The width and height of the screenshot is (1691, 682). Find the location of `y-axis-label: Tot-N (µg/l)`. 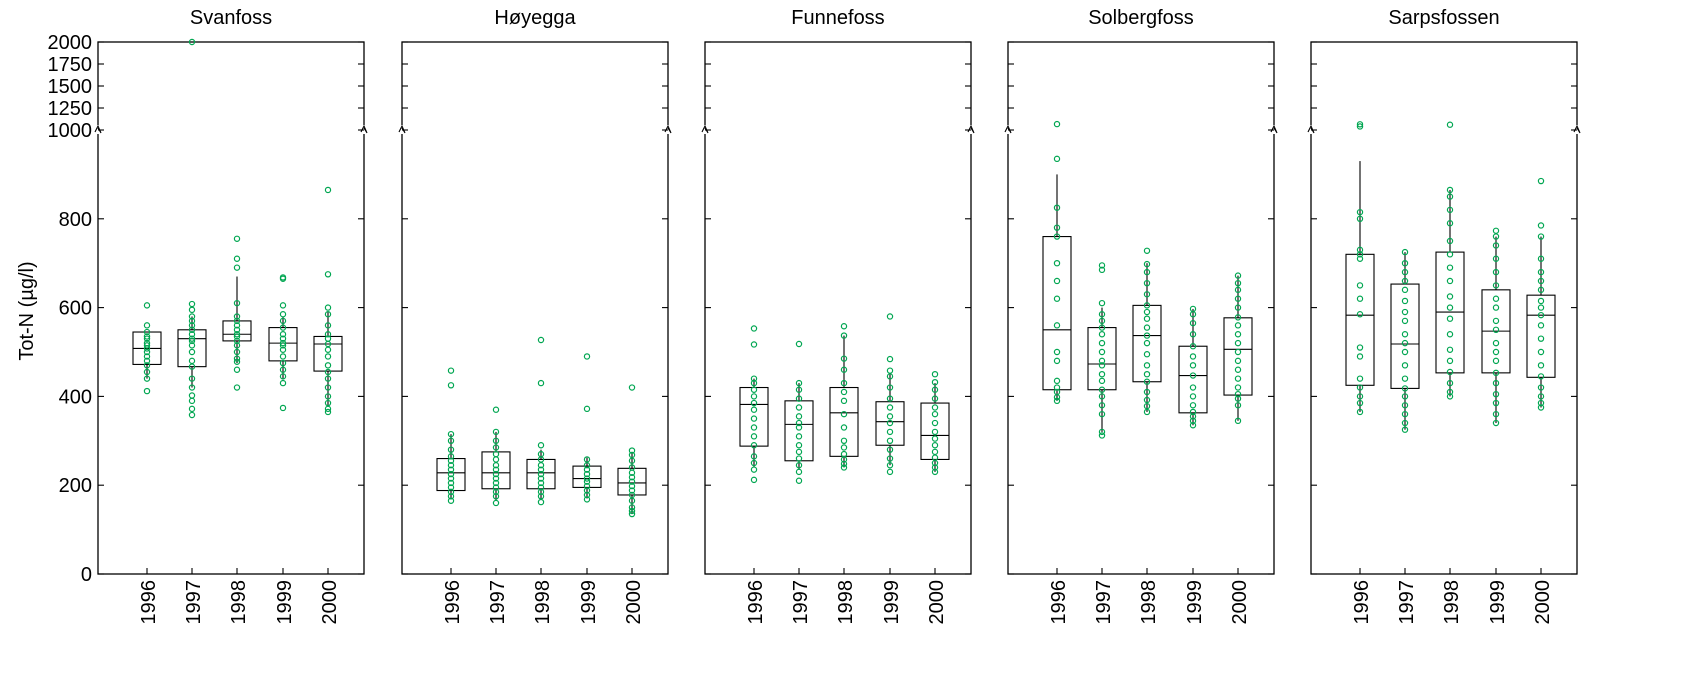

y-axis-label: Tot-N (µg/l) is located at coordinates (27, 310).